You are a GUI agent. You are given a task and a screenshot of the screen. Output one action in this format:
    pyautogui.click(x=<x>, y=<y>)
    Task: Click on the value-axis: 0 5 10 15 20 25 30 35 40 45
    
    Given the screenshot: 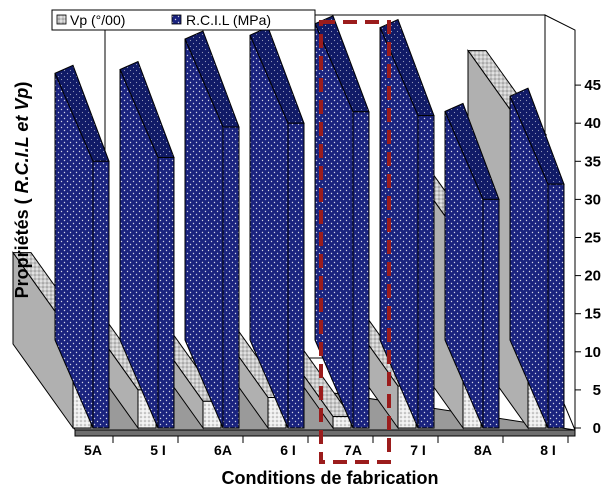 What is the action you would take?
    pyautogui.click(x=587, y=257)
    